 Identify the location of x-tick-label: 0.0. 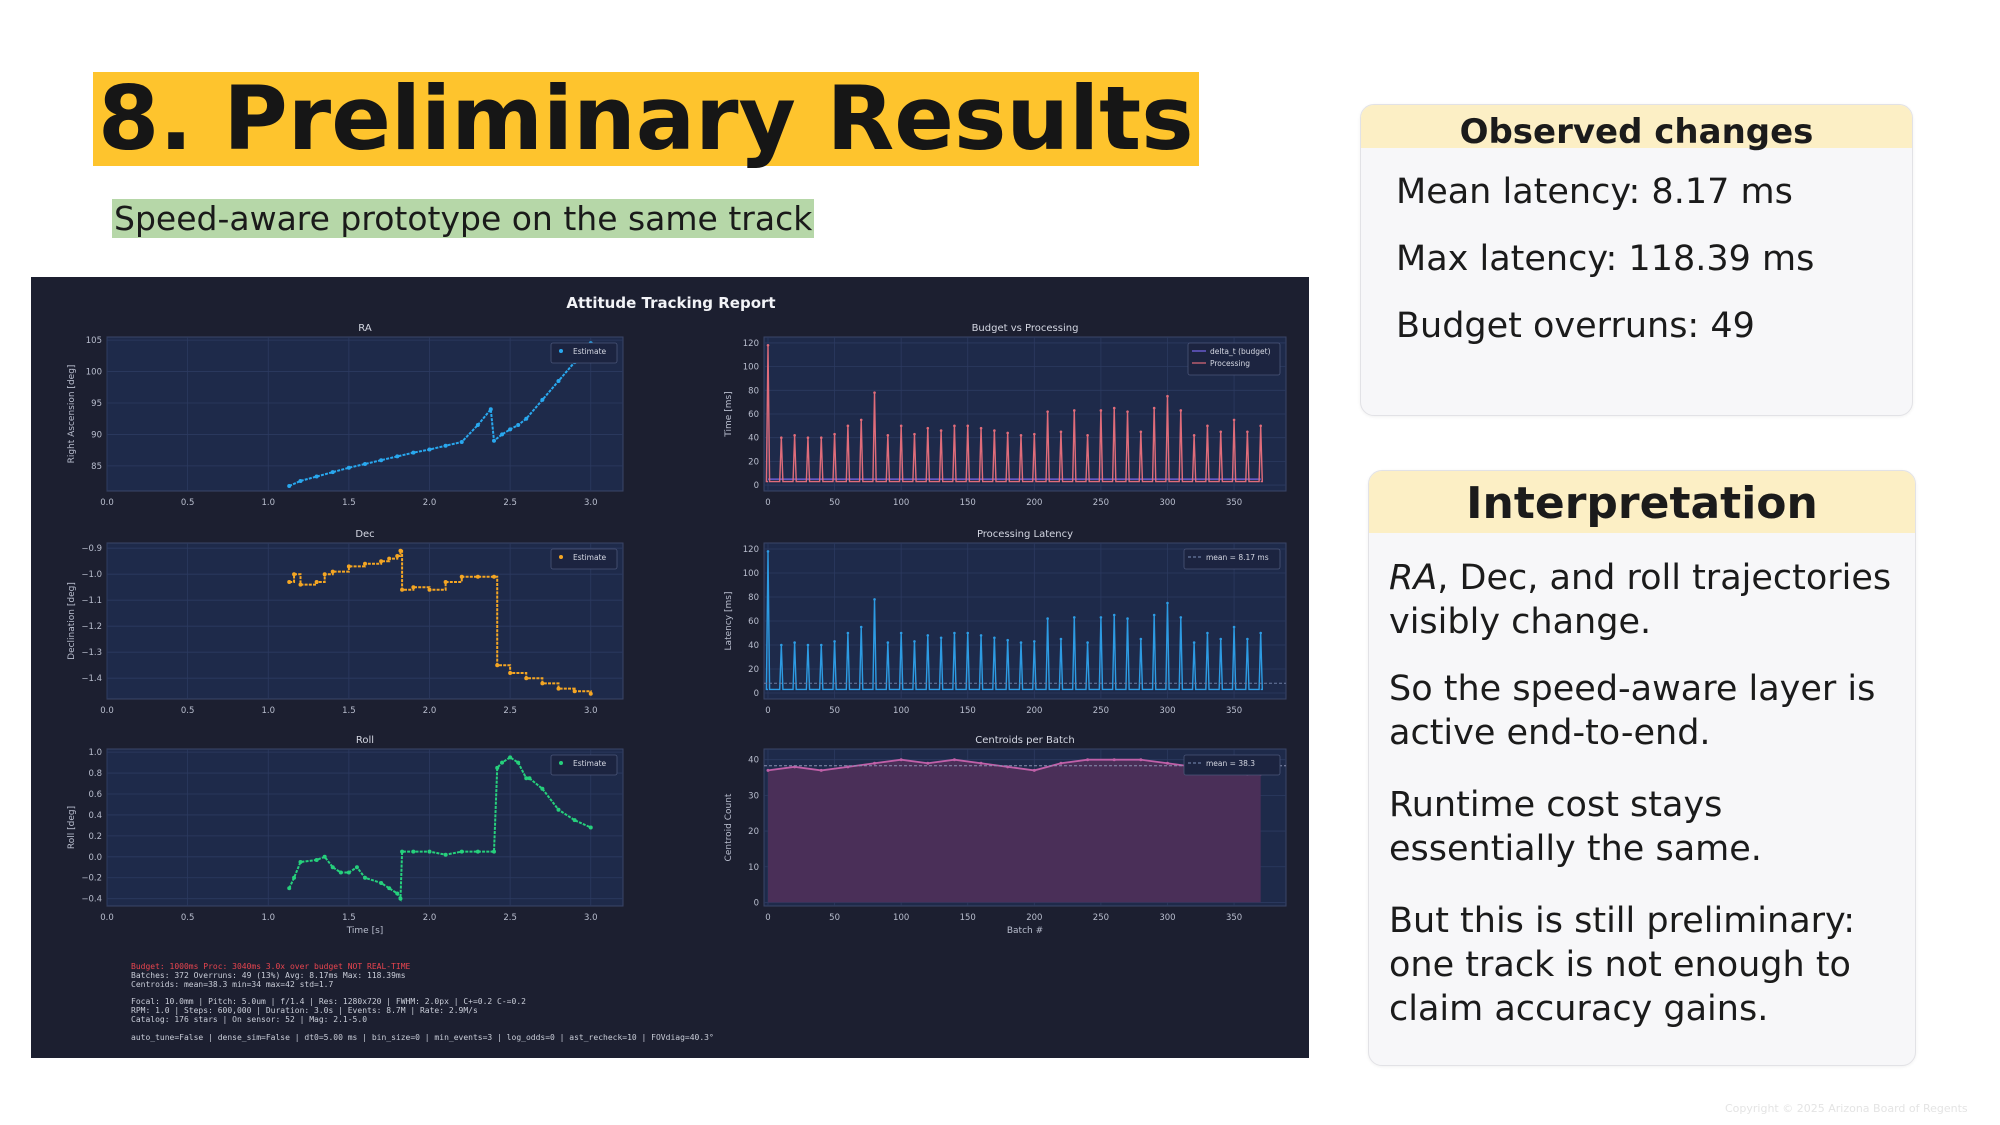
(107, 503).